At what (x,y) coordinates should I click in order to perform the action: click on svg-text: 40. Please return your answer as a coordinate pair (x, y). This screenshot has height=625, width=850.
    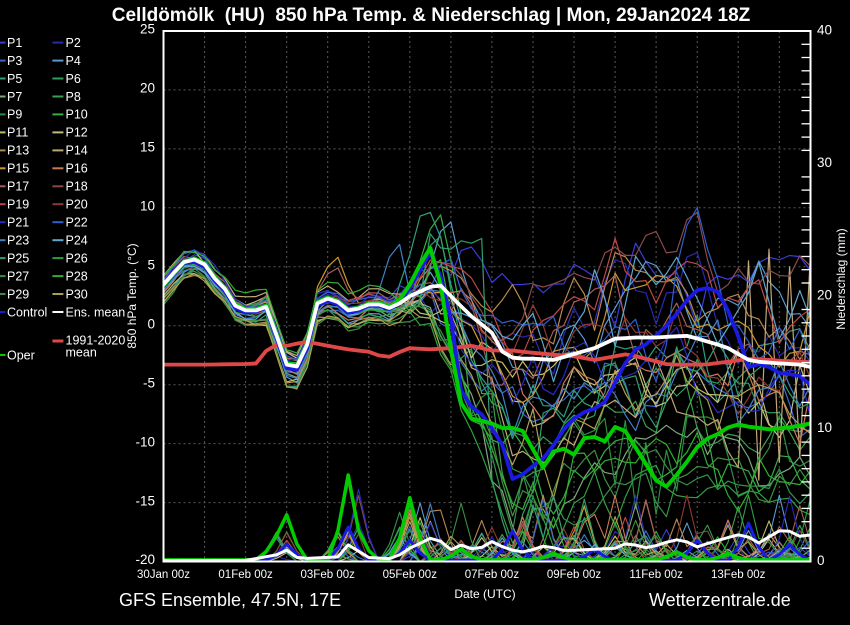
    Looking at the image, I should click on (824, 29).